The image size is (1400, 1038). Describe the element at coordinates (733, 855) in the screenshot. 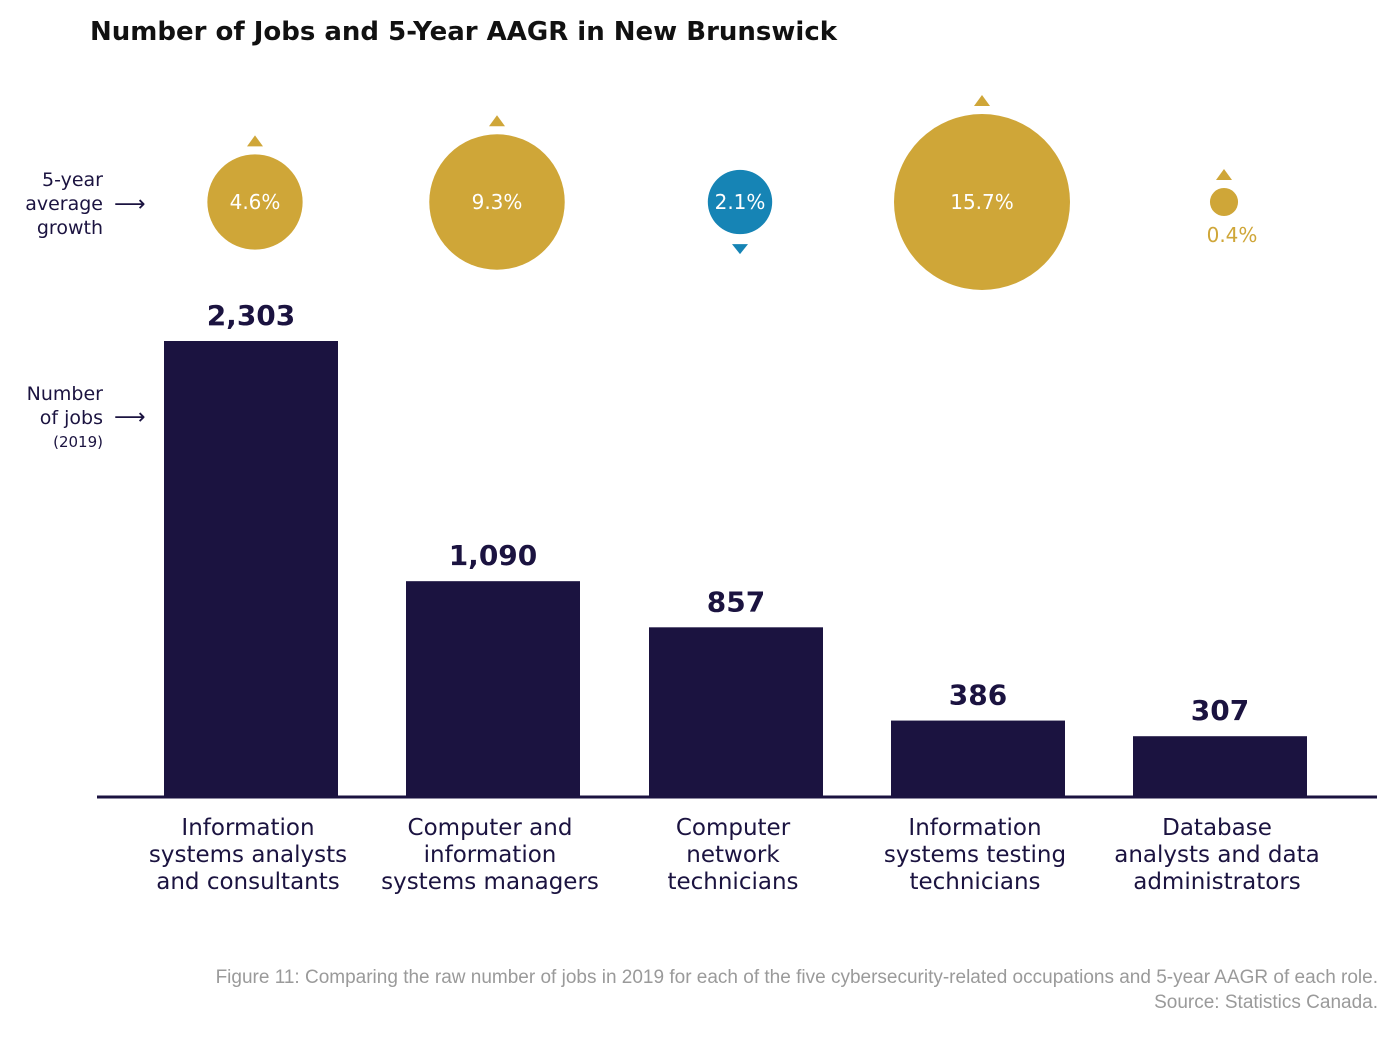

I see `category-label-3-line-2: network` at that location.